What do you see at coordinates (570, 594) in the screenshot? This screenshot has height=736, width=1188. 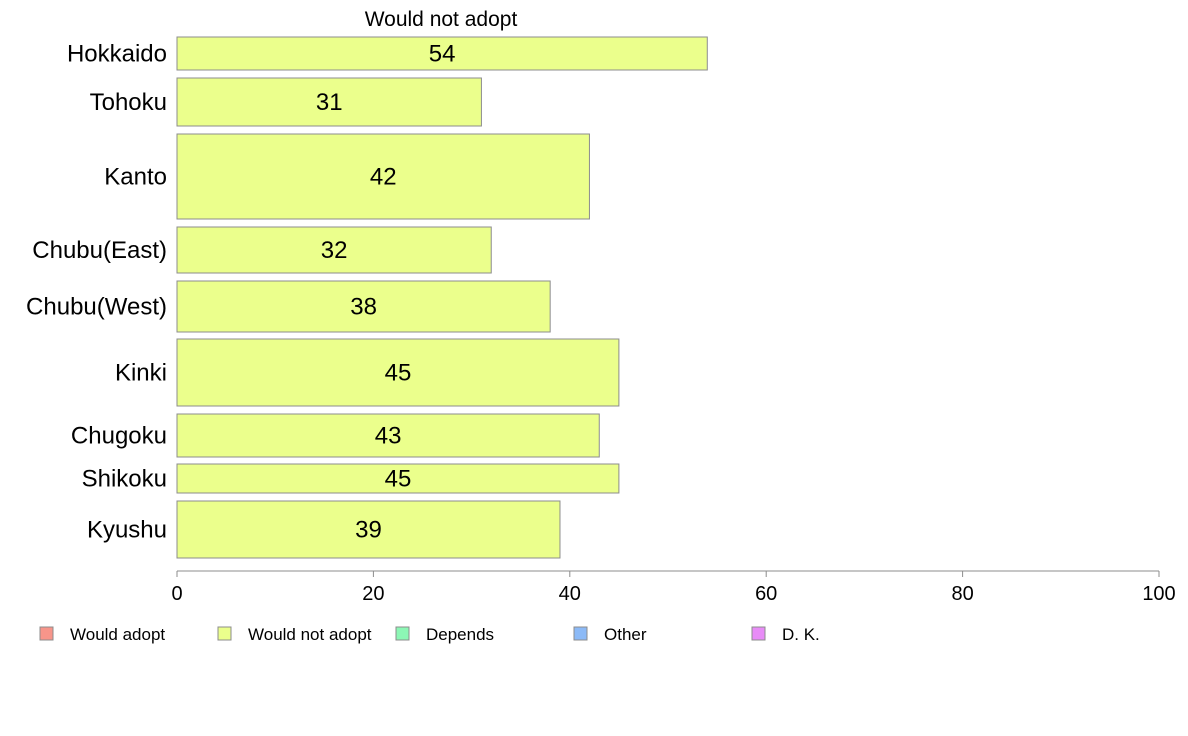 I see `x-tick-label: 40` at bounding box center [570, 594].